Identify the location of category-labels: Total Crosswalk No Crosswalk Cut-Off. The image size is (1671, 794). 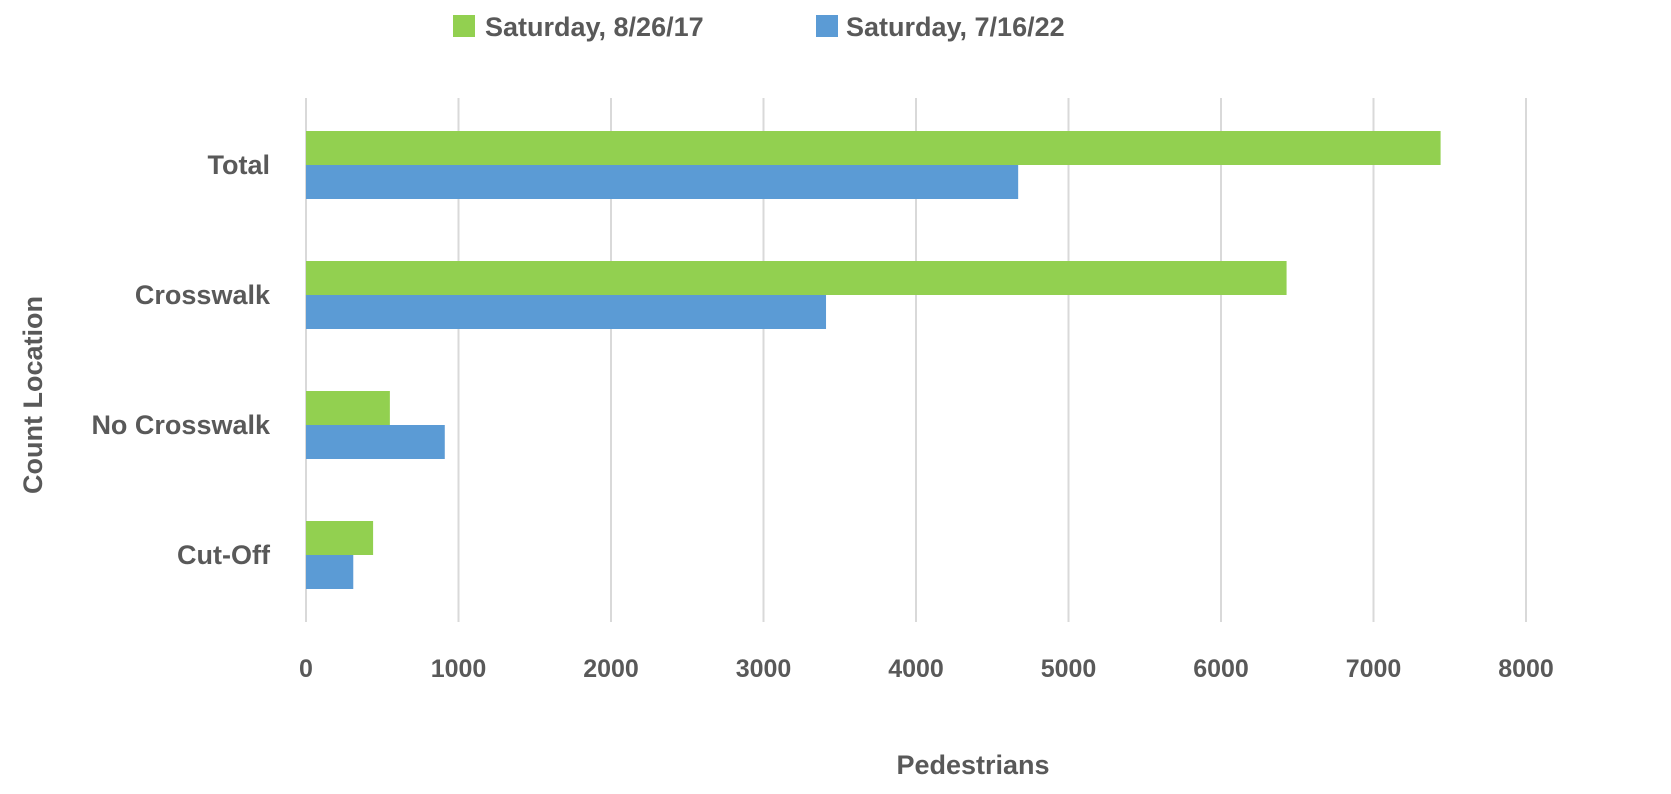
(181, 360).